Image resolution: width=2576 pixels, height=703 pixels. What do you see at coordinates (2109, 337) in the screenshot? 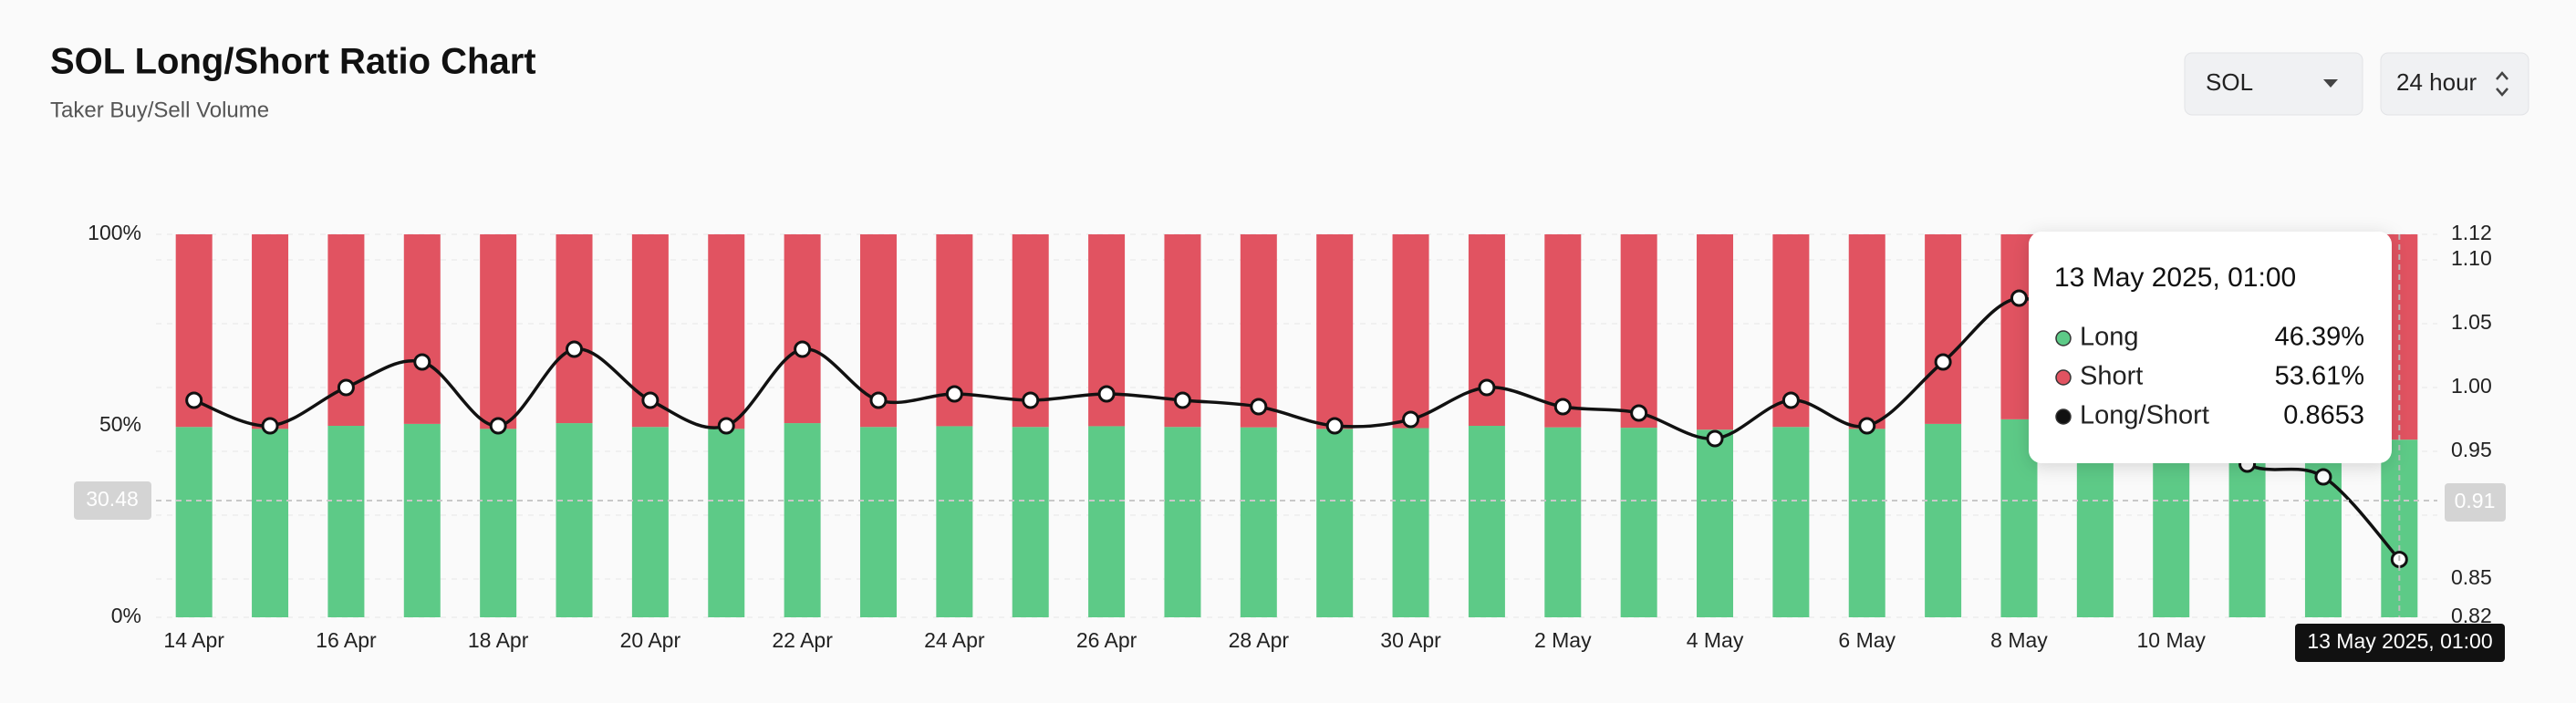
I see `tooltip-name: Long` at bounding box center [2109, 337].